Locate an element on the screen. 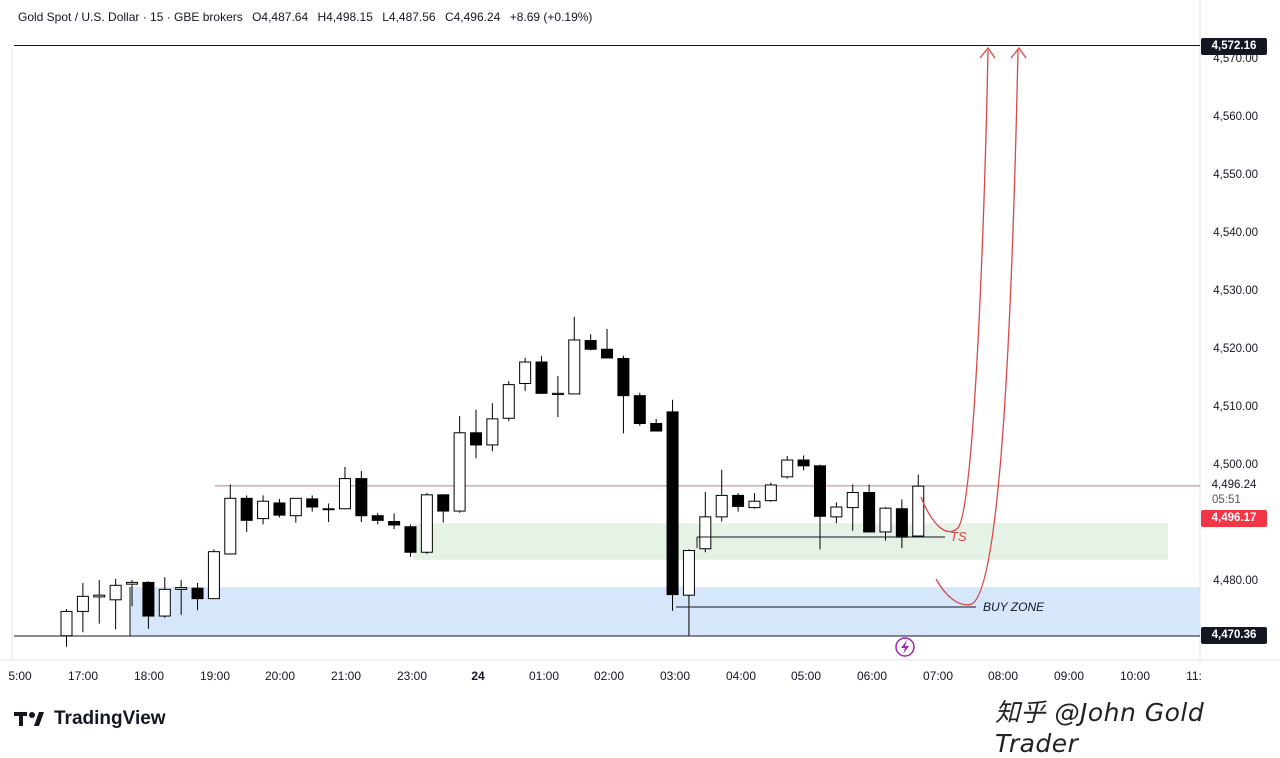 This screenshot has width=1280, height=758. author-watermark: 知乎 @John Gold Trader is located at coordinates (1100, 728).